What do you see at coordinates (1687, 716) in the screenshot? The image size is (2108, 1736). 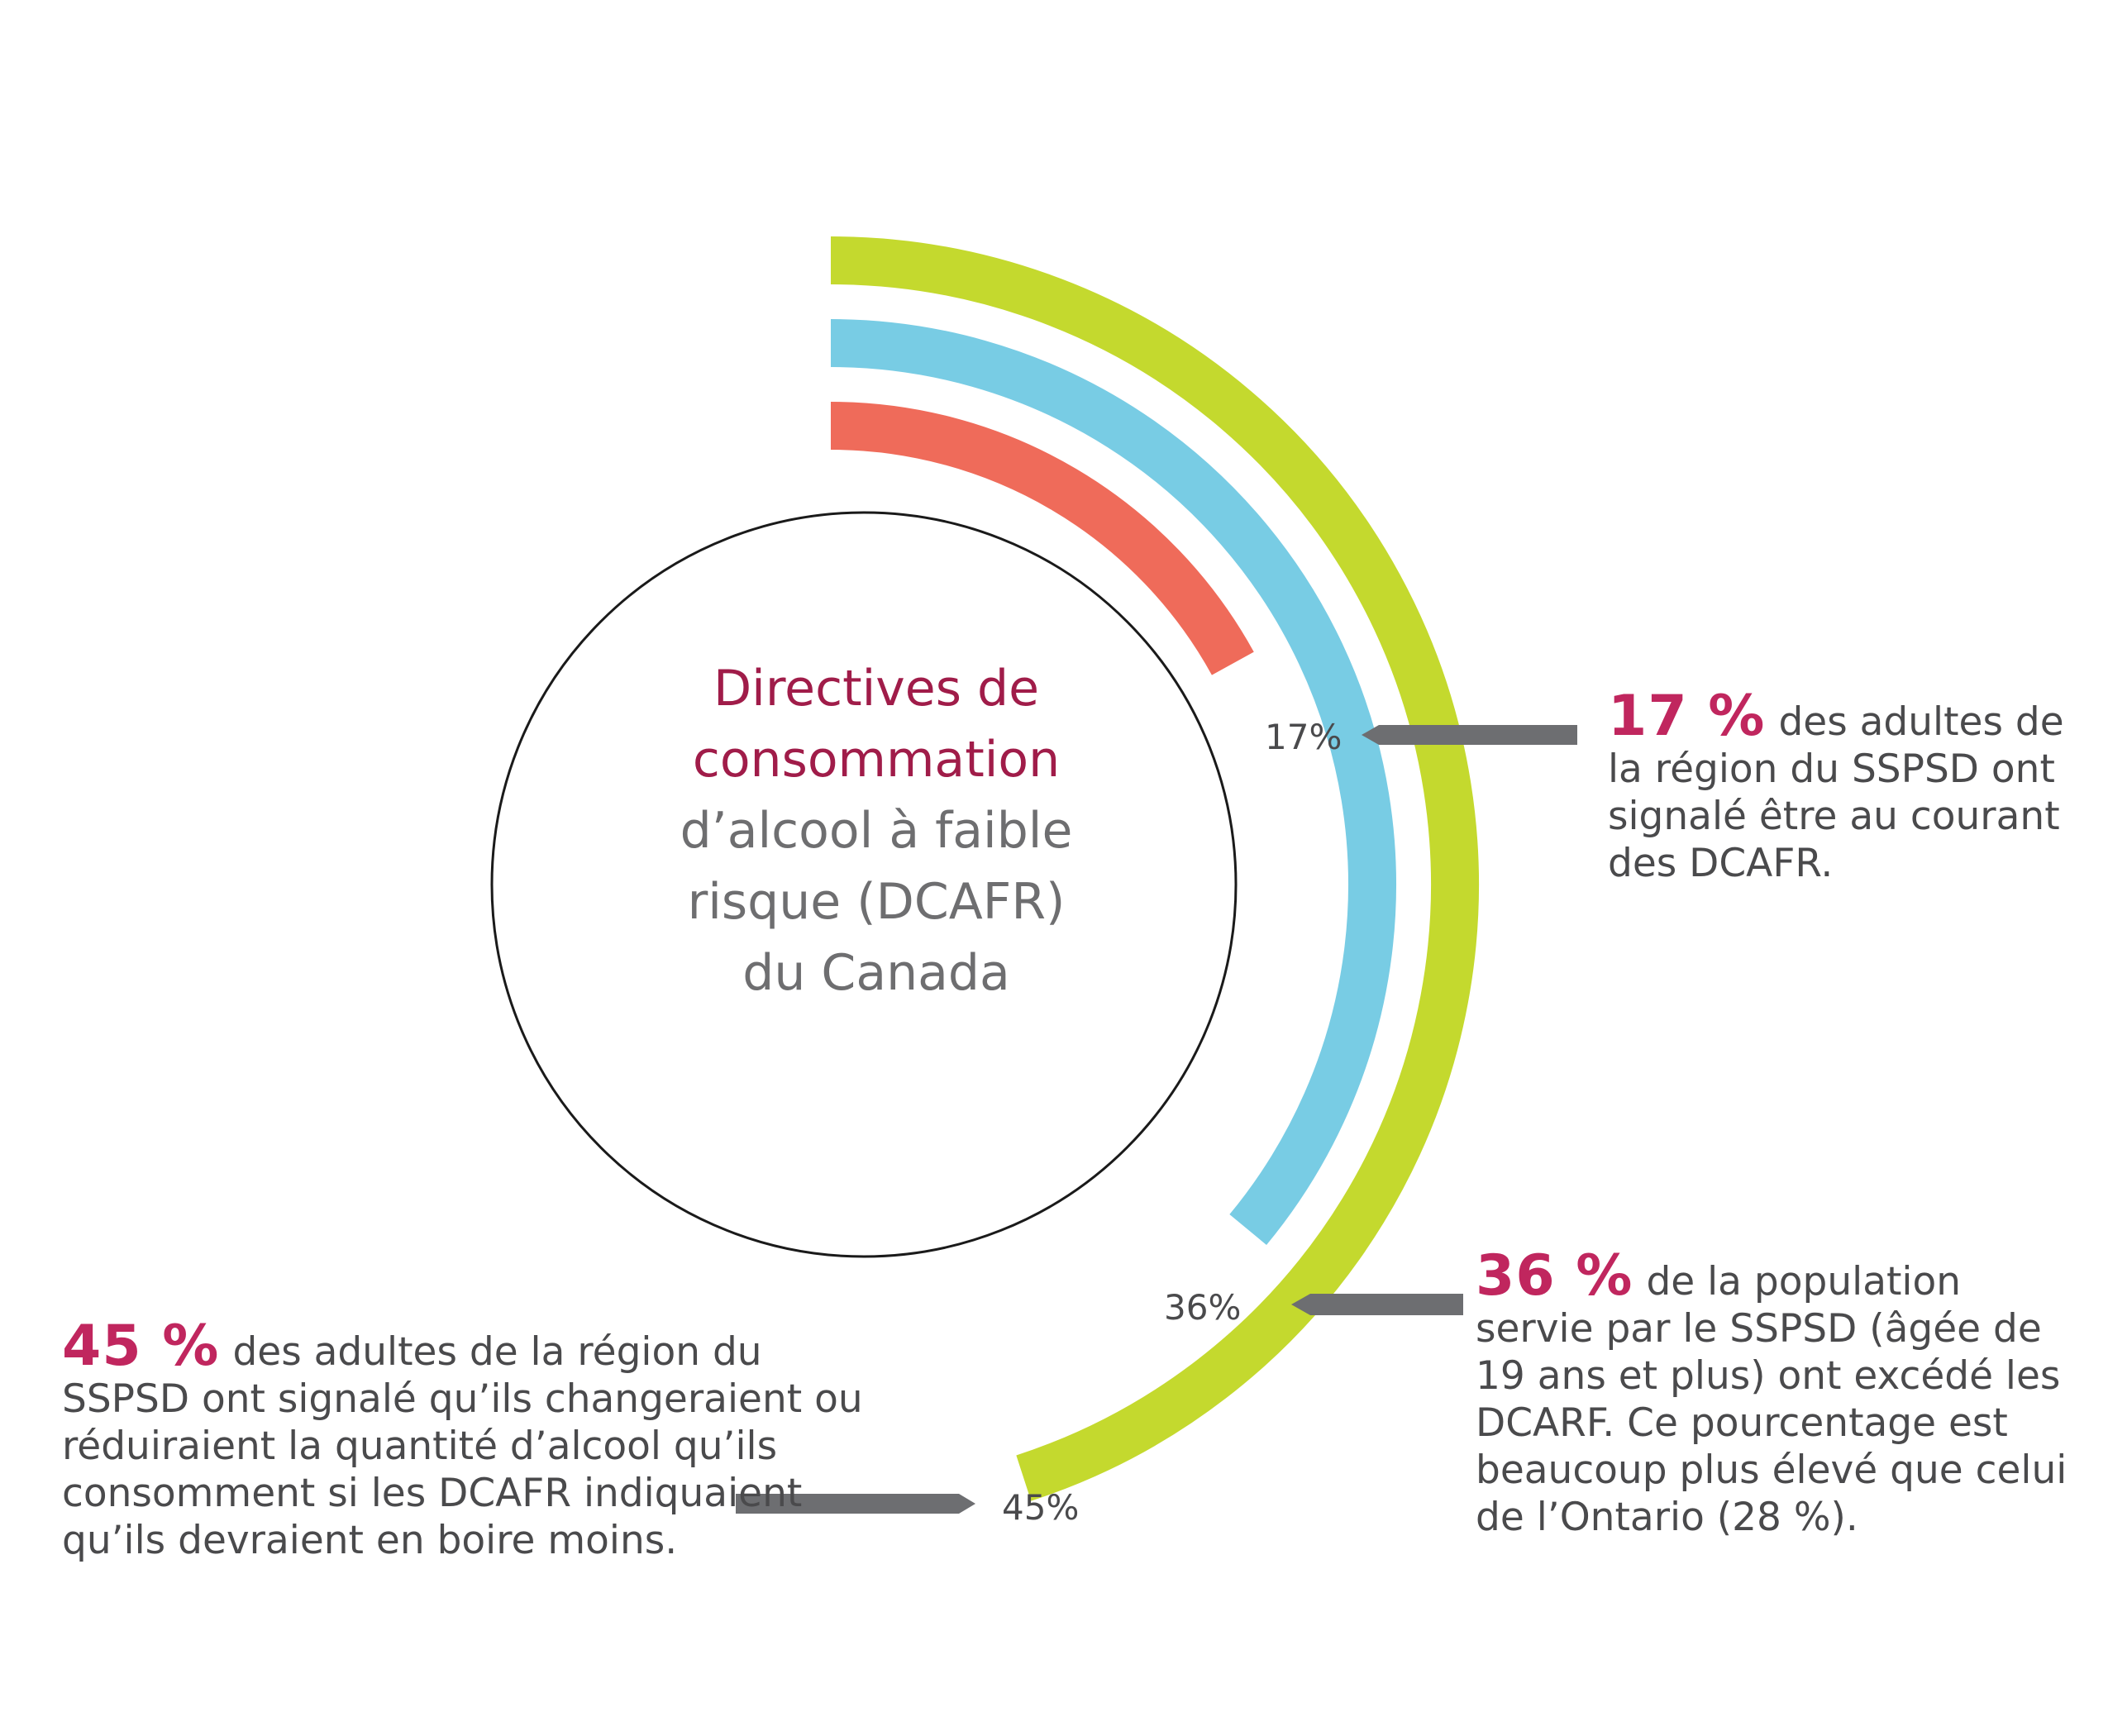 I see `callout-17-value: 17 %` at bounding box center [1687, 716].